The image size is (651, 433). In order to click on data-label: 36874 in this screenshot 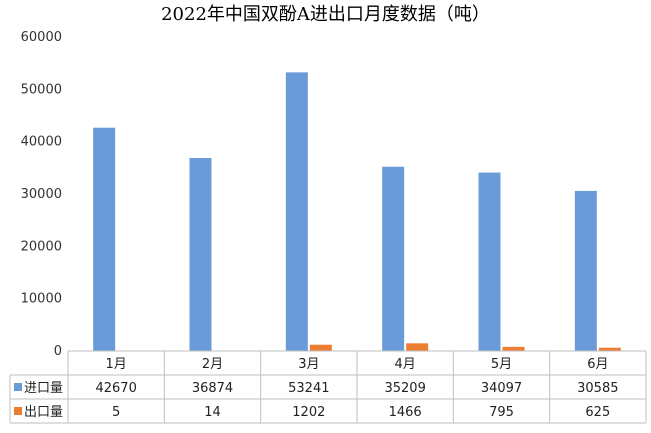, I will do `click(212, 388)`.